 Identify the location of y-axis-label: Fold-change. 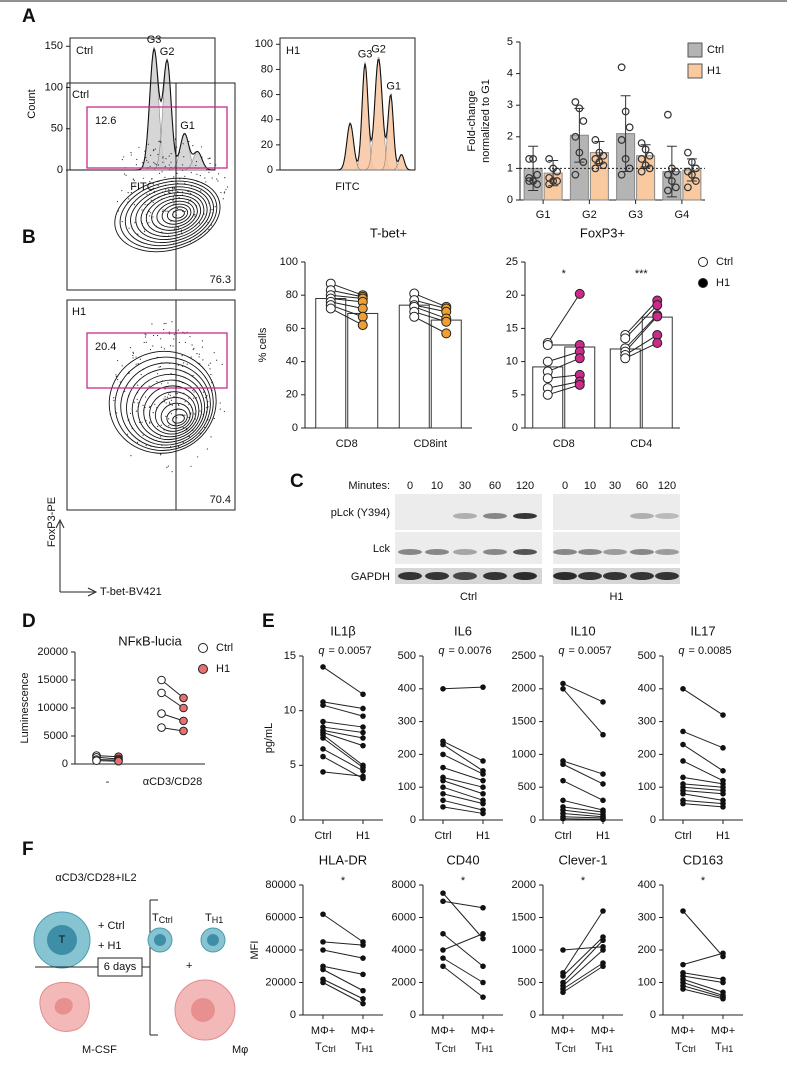
(472, 120).